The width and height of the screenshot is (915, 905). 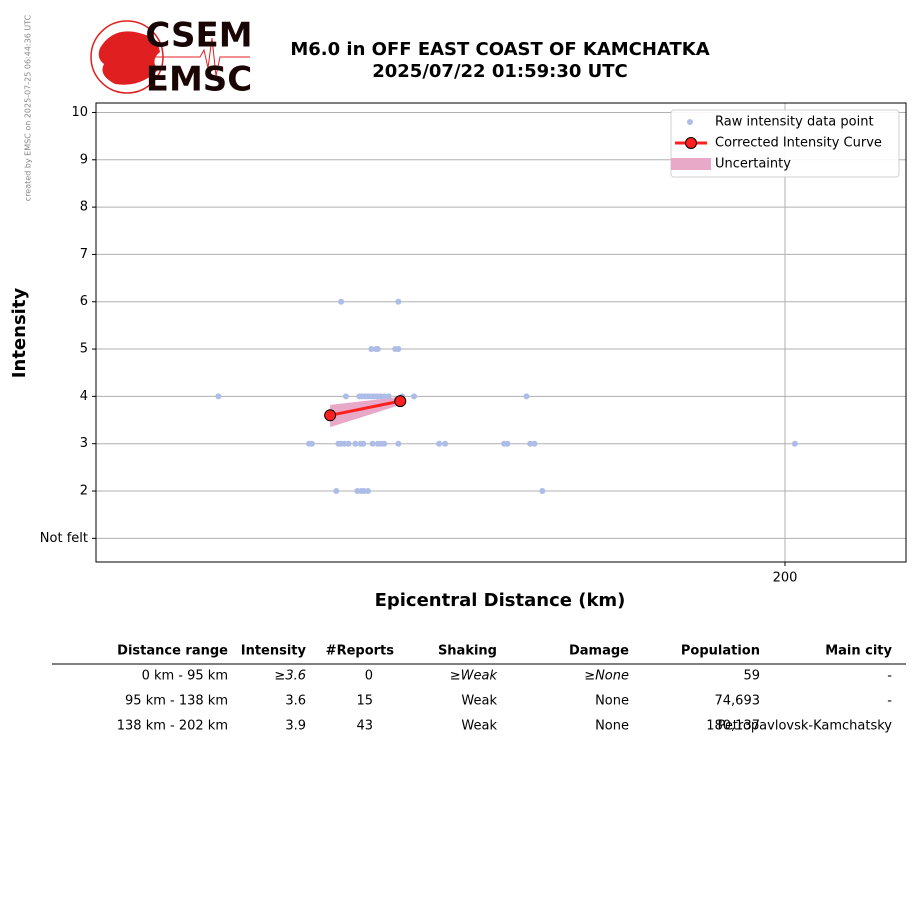 What do you see at coordinates (172, 651) in the screenshot?
I see `table-header: Distance range` at bounding box center [172, 651].